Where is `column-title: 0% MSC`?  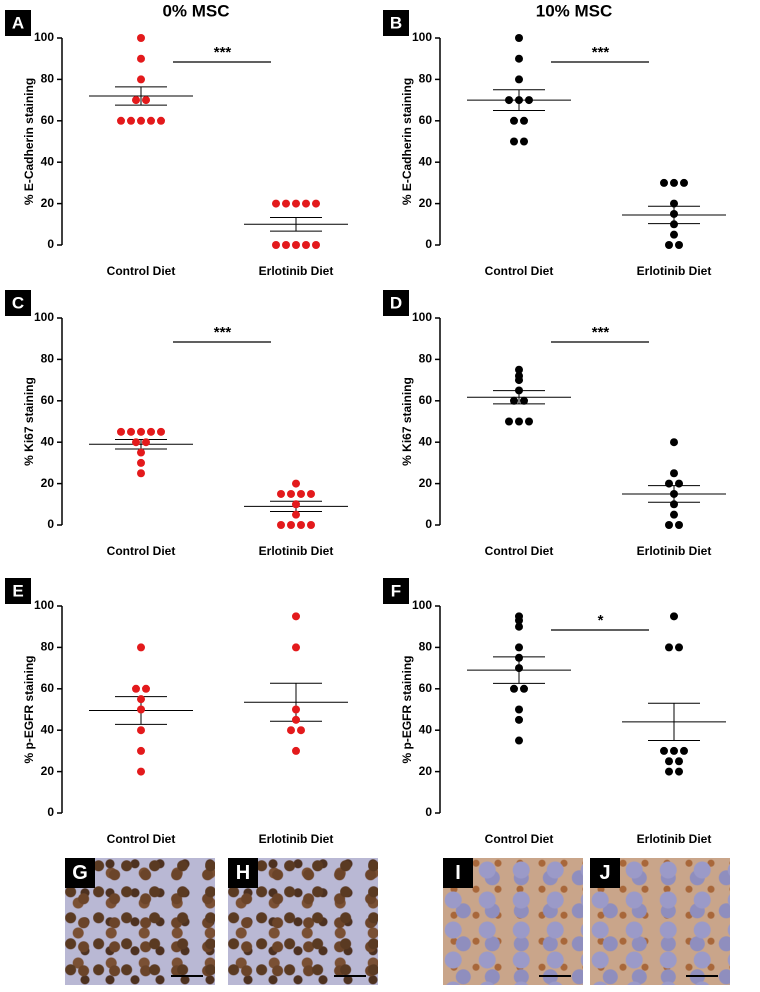
column-title: 0% MSC is located at coordinates (195, 10).